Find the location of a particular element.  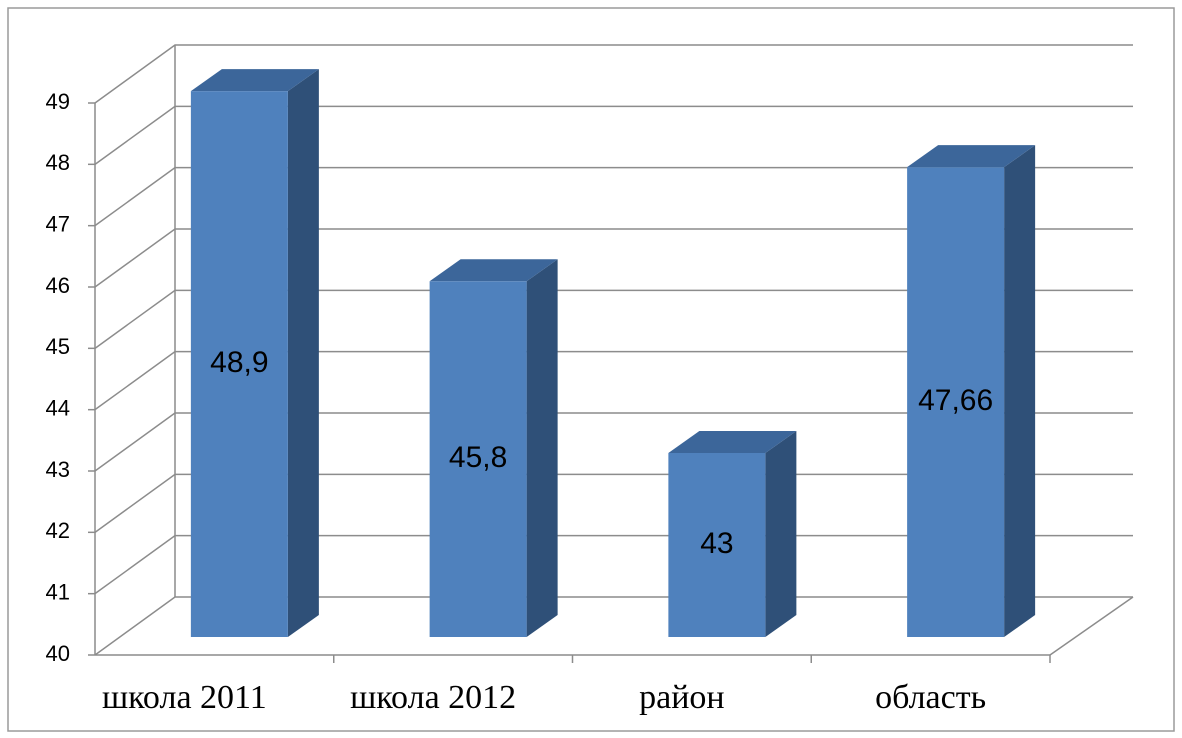

data-label: 45,8 is located at coordinates (478, 457).